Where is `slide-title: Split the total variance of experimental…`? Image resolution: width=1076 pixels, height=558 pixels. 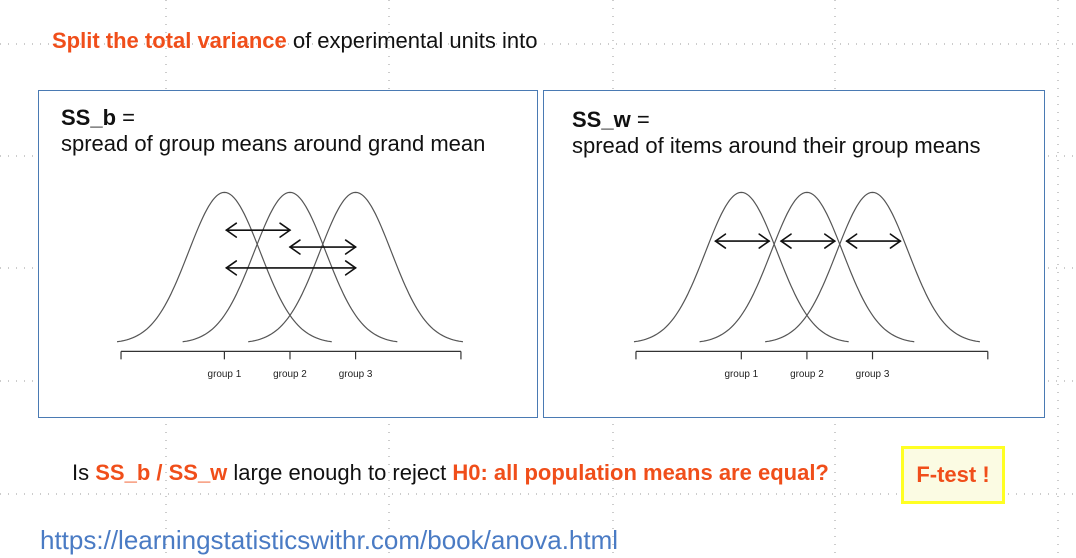 slide-title: Split the total variance of experimental… is located at coordinates (294, 41).